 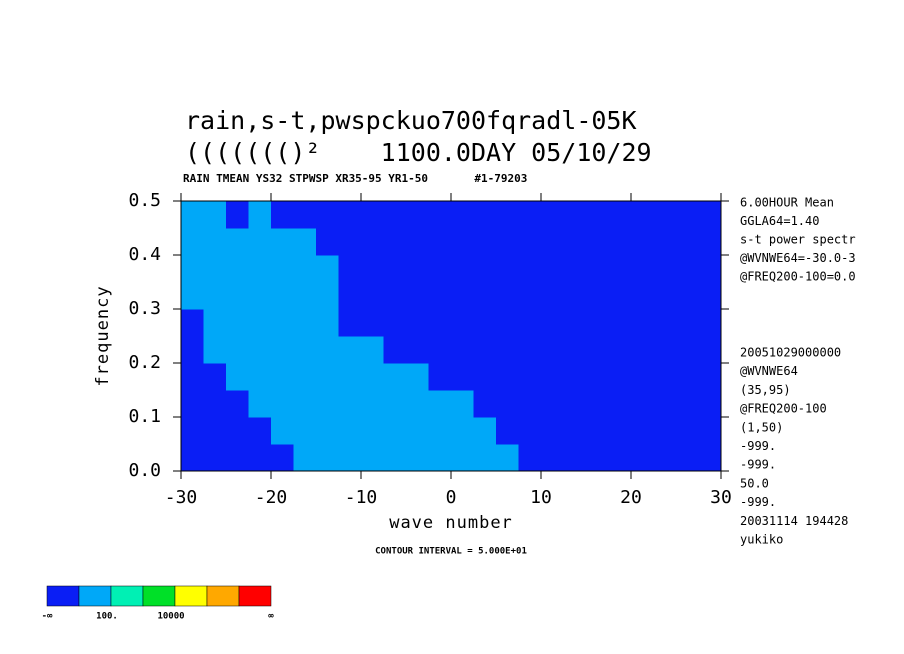 I want to click on y-tick-label: 0.2, so click(x=144, y=362).